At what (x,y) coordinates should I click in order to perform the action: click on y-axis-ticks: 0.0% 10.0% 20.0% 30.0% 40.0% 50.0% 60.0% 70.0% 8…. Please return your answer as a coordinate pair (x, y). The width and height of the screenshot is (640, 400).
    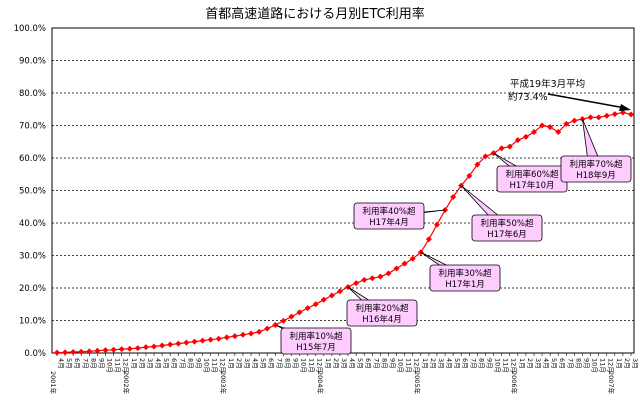
    Looking at the image, I should click on (30, 191).